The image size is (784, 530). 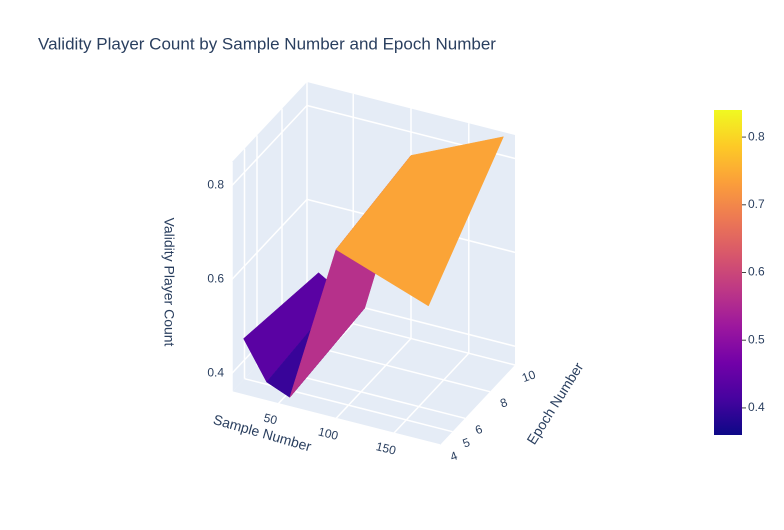 What do you see at coordinates (386, 448) in the screenshot?
I see `x-tick-label: 150` at bounding box center [386, 448].